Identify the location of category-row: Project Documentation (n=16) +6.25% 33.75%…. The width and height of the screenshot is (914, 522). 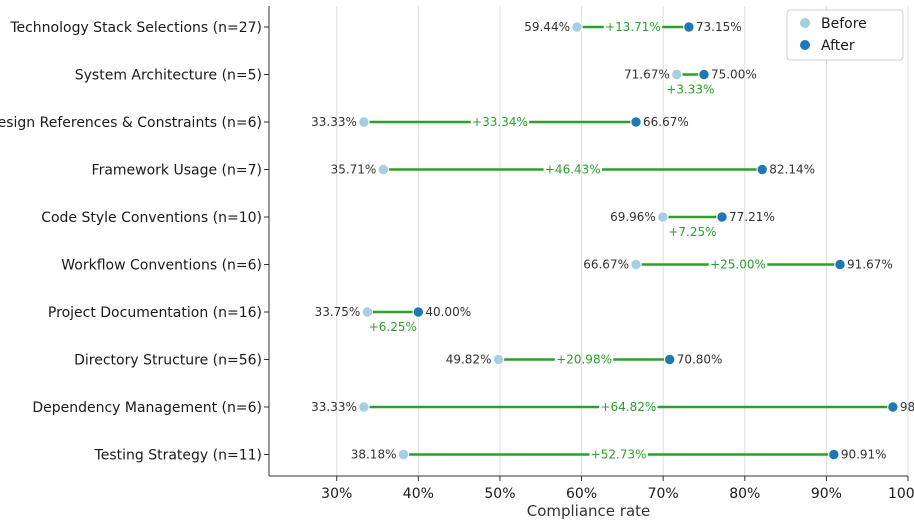
(259, 319).